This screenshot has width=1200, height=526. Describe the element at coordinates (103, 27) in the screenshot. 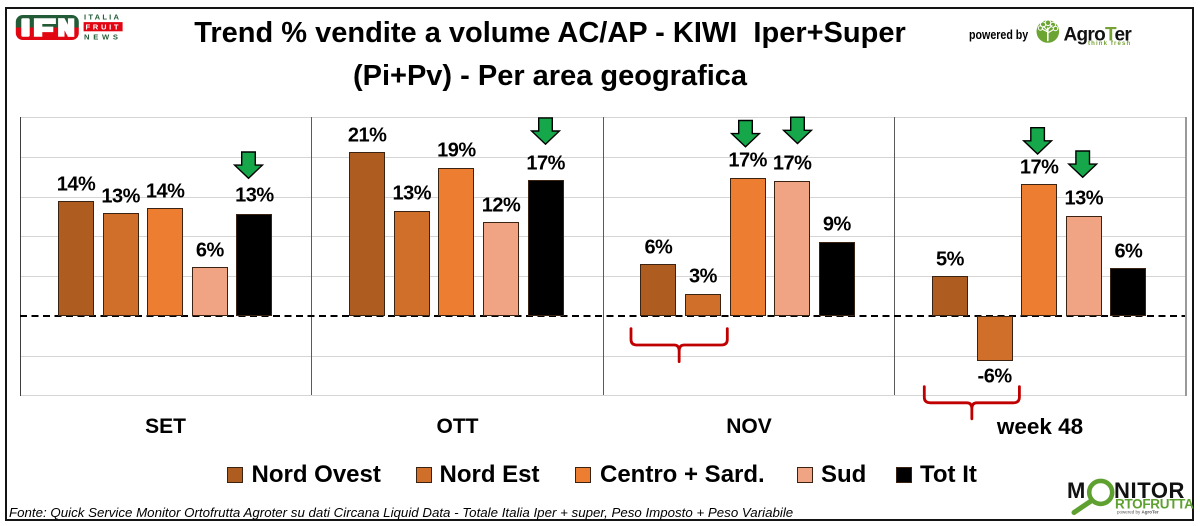

I see `svg-text: FRUIT` at that location.